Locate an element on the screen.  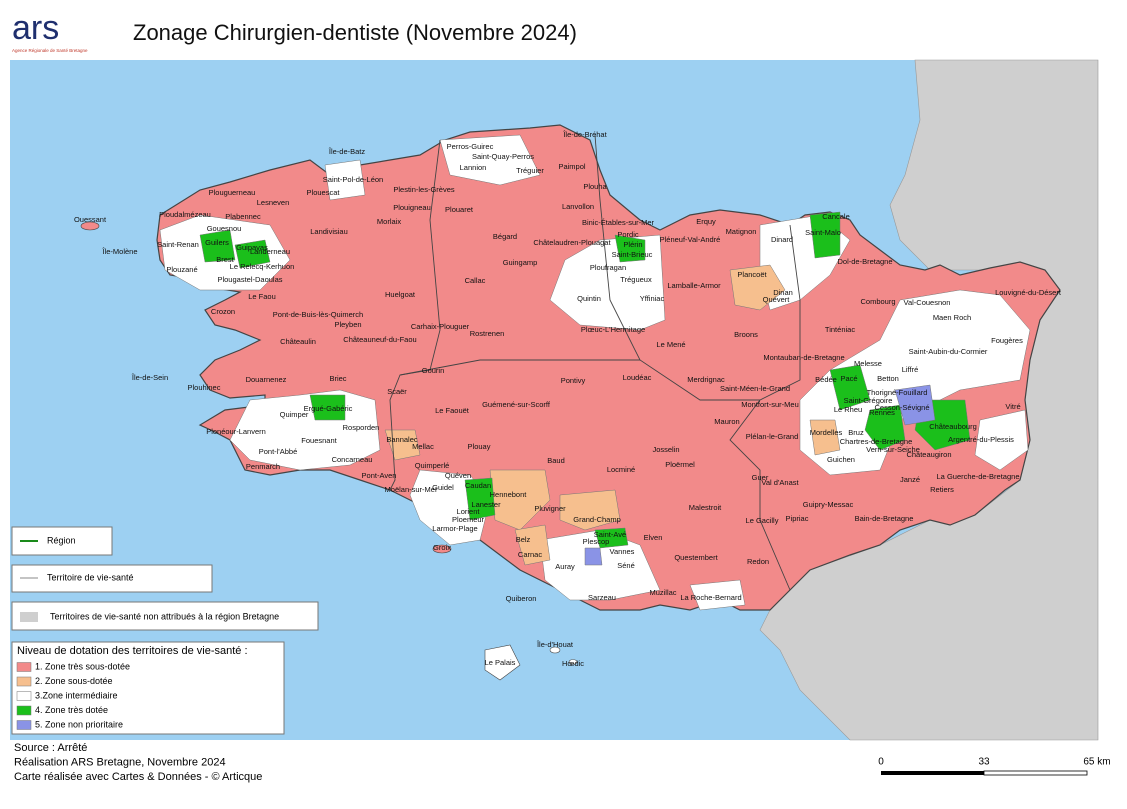
place-label: Redon is located at coordinates (758, 561).